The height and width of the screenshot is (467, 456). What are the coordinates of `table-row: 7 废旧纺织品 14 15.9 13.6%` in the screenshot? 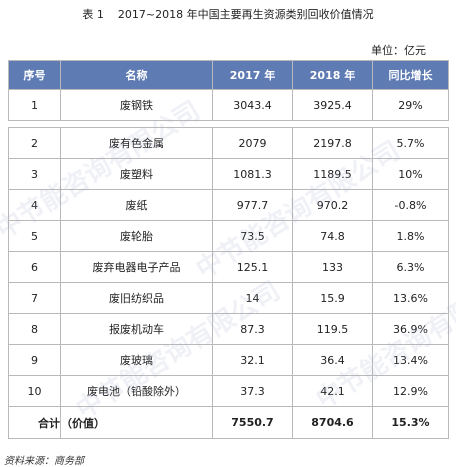 It's located at (228, 298).